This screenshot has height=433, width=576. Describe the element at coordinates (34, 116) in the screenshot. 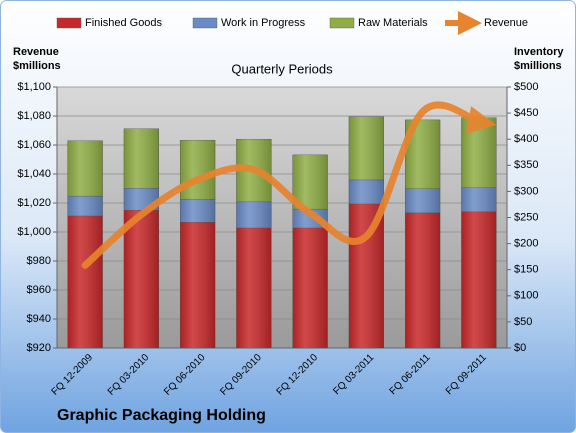

I see `y-tick-label: $1,080` at that location.